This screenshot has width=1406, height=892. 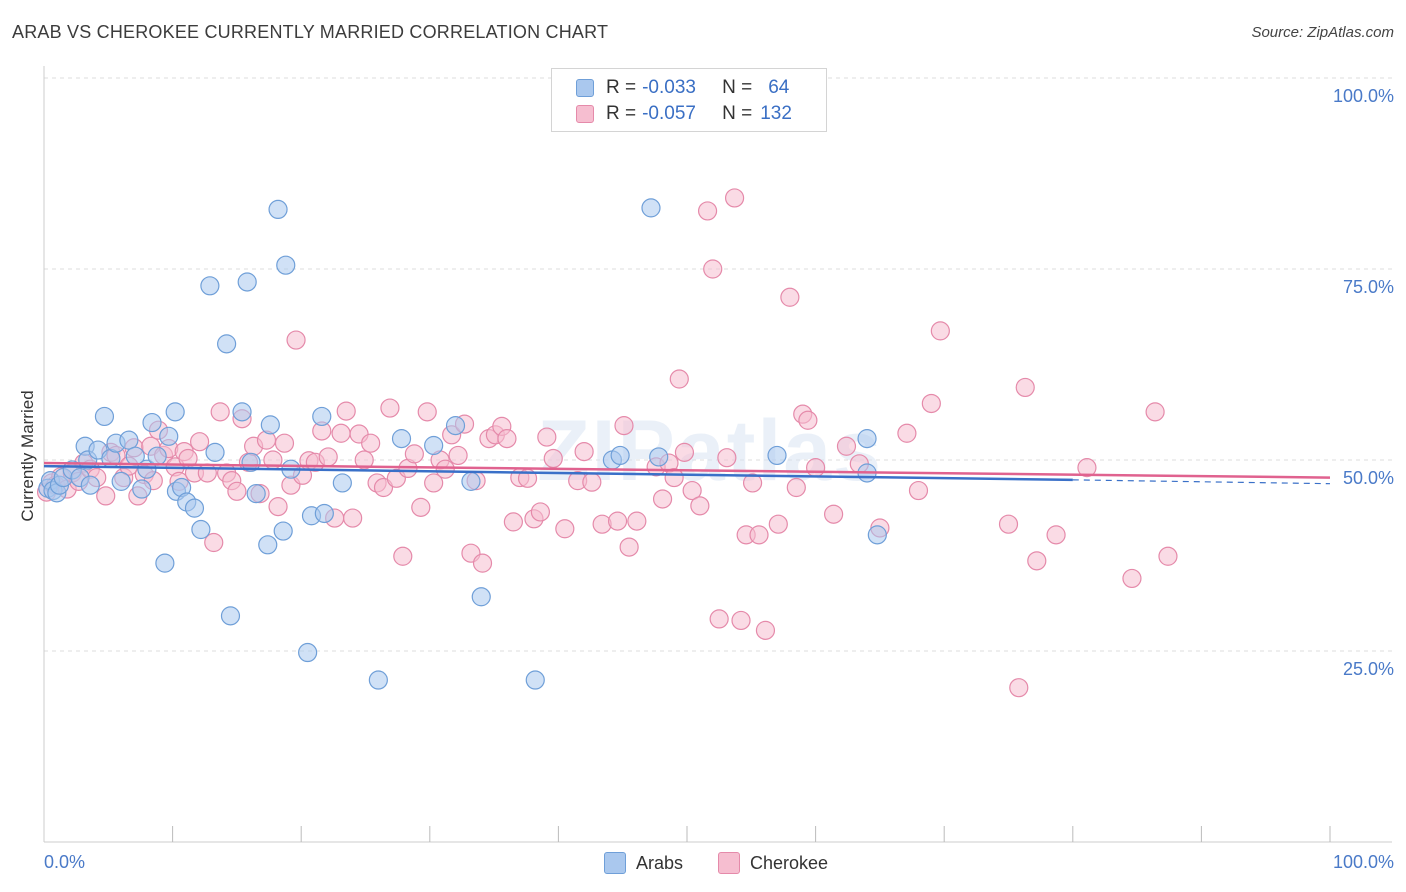 What do you see at coordinates (779, 87) in the screenshot?
I see `n-value-arabs: 64` at bounding box center [779, 87].